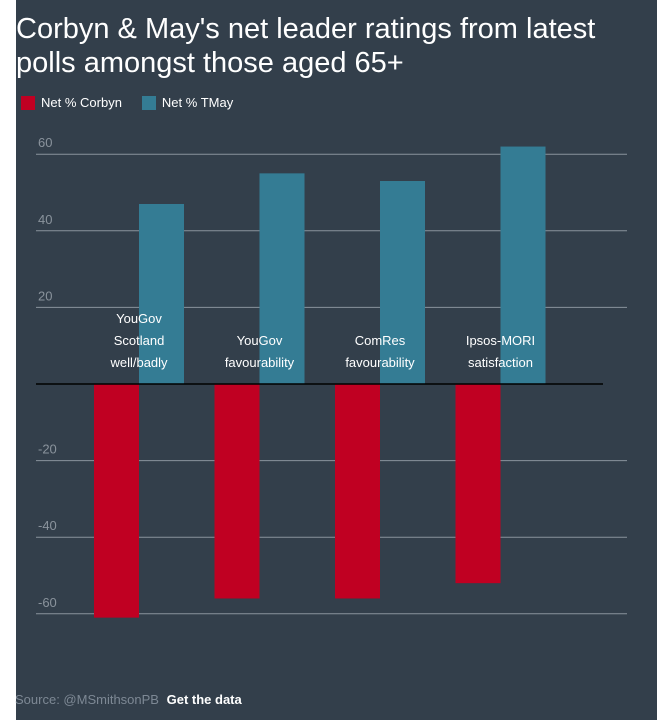 This screenshot has height=720, width=657. What do you see at coordinates (500, 362) in the screenshot?
I see `category-label: satisfaction` at bounding box center [500, 362].